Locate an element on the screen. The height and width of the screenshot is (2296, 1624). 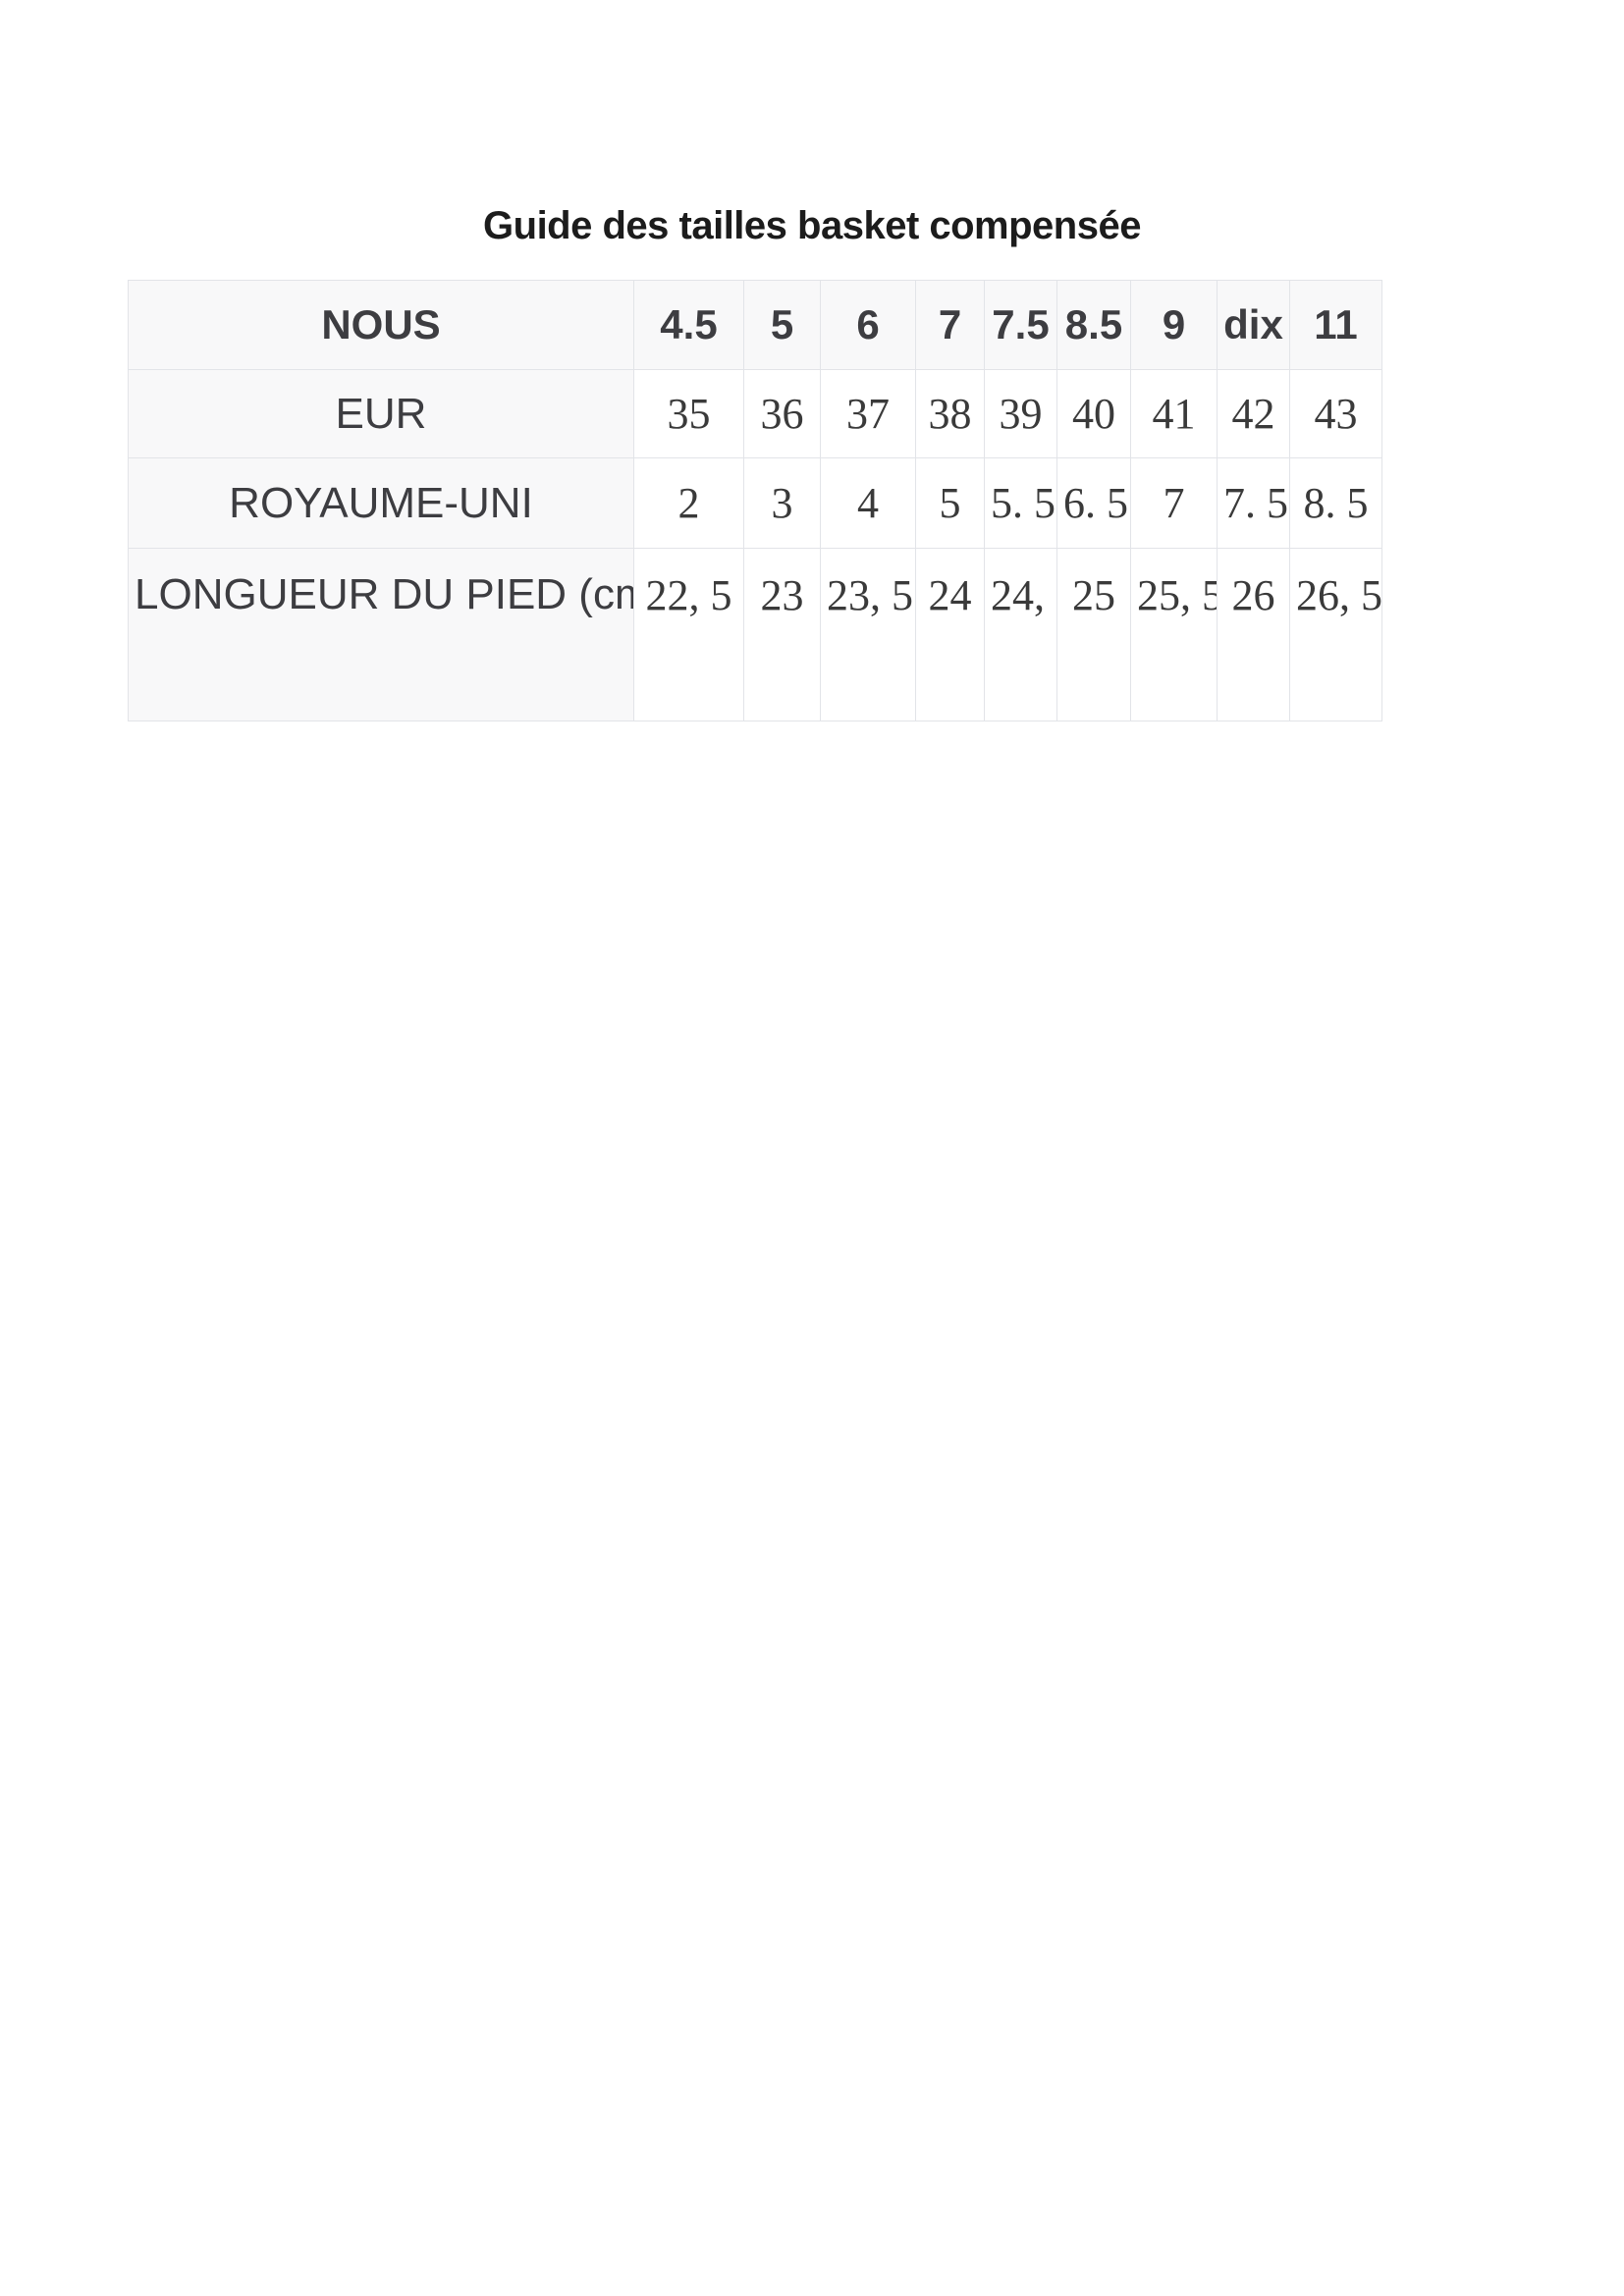
table-cell: 25, 5 is located at coordinates (1174, 634).